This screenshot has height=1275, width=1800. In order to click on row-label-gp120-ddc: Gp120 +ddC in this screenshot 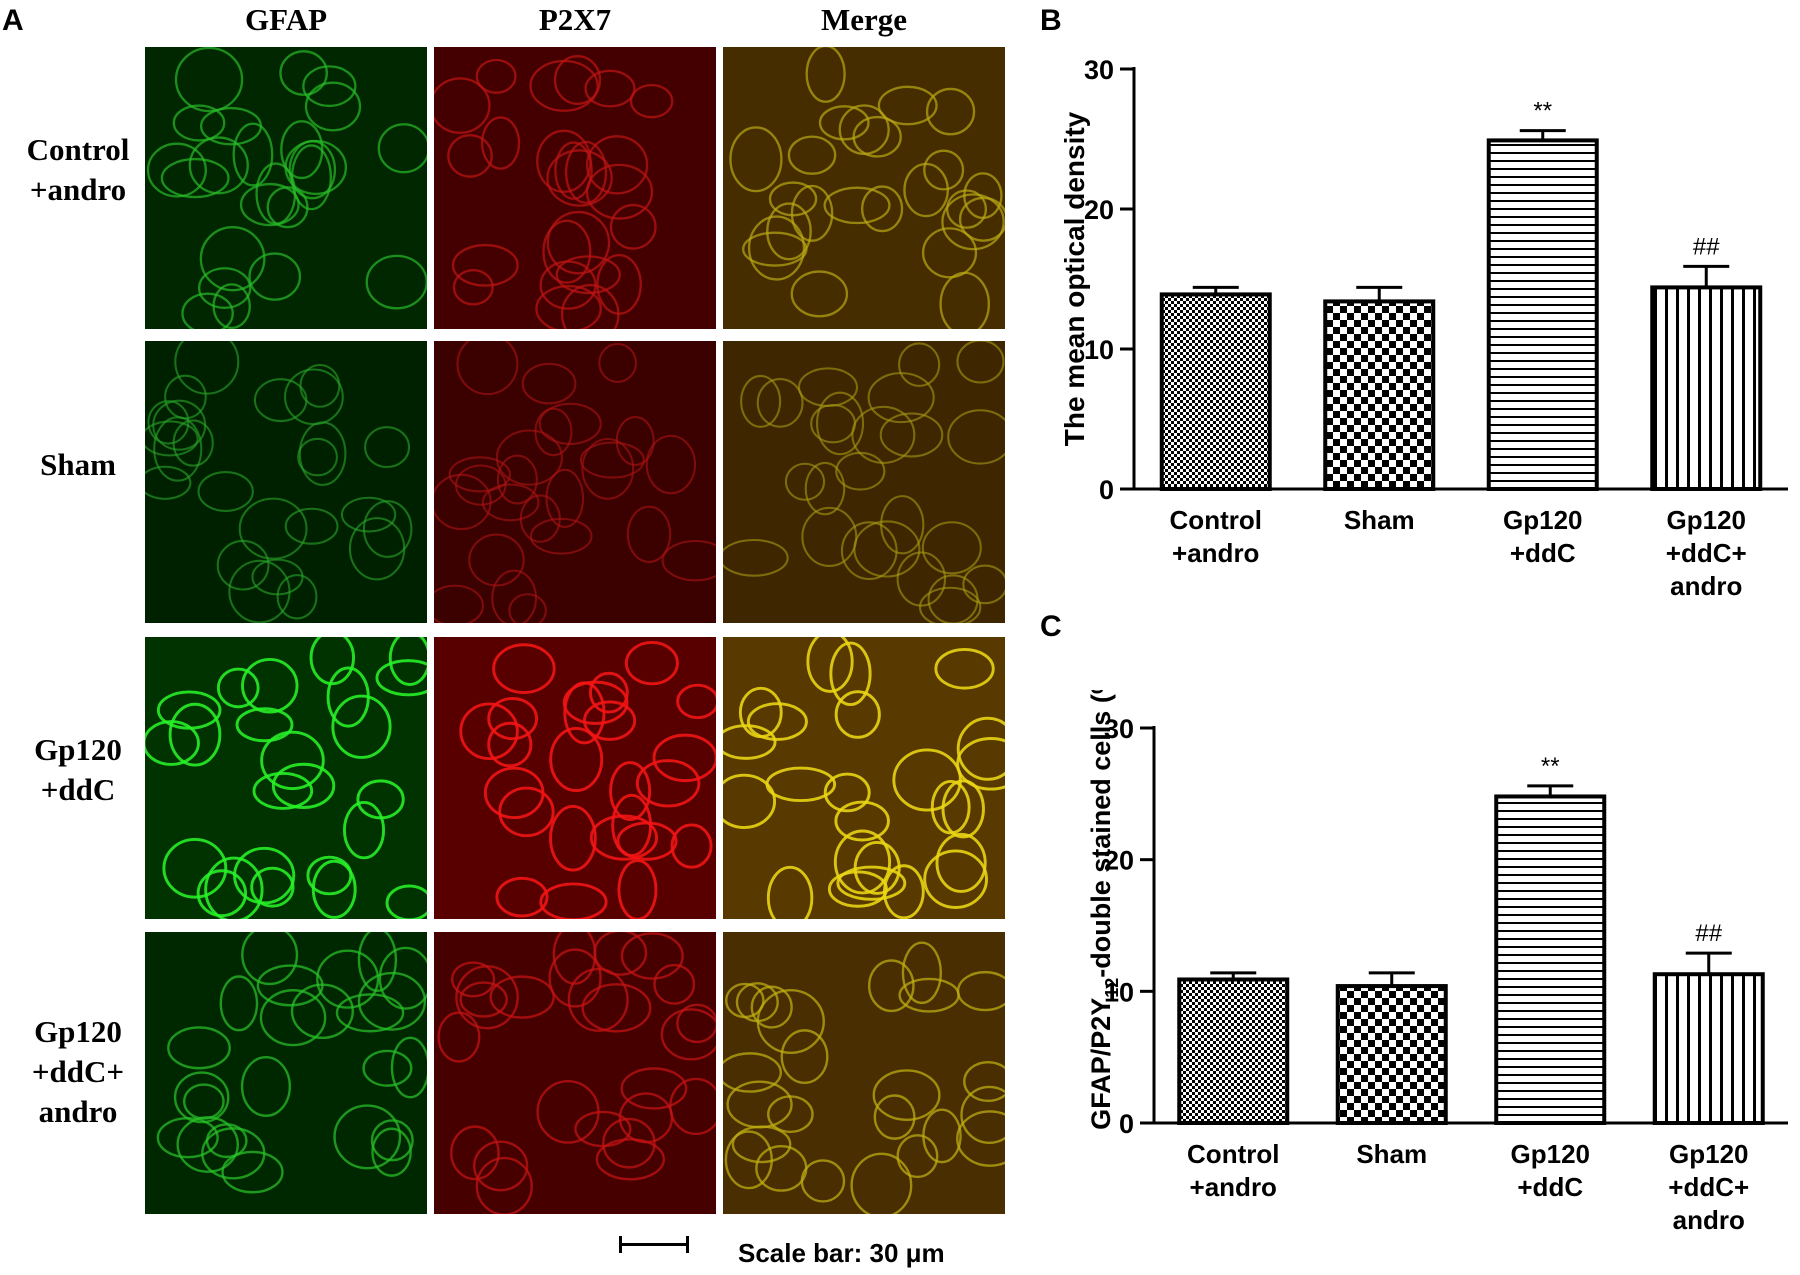, I will do `click(78, 770)`.